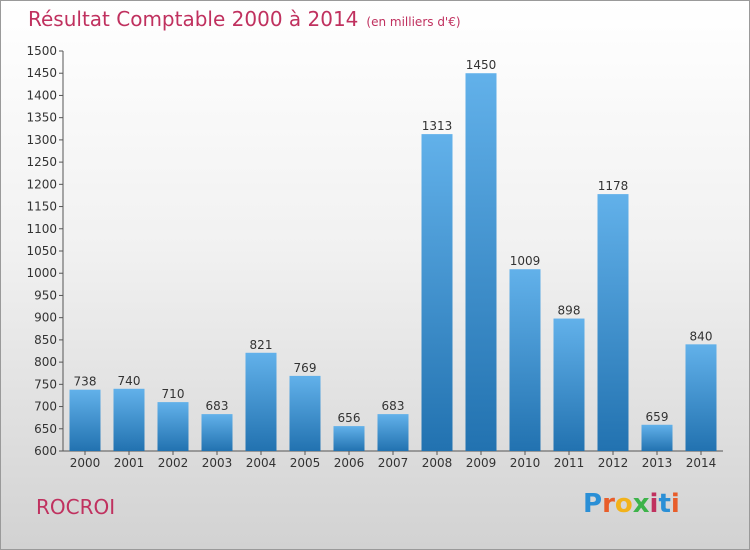 This screenshot has height=550, width=750. Describe the element at coordinates (173, 463) in the screenshot. I see `x-tick-label: 2002` at that location.